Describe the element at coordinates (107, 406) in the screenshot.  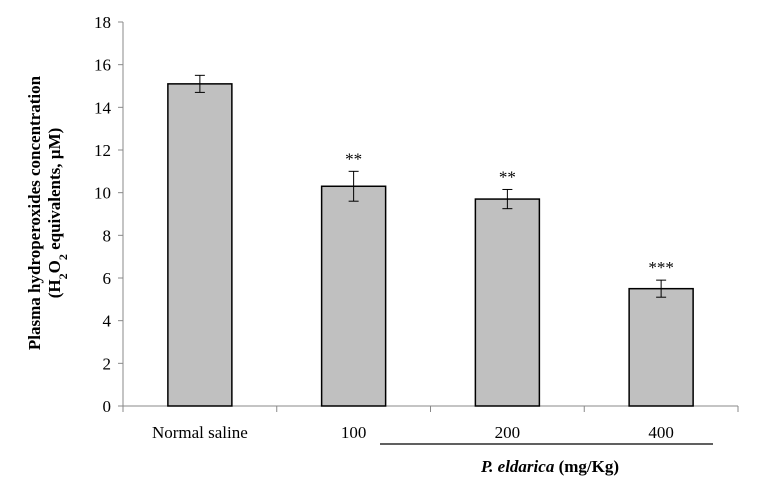
I see `y-tick-label: 0` at that location.